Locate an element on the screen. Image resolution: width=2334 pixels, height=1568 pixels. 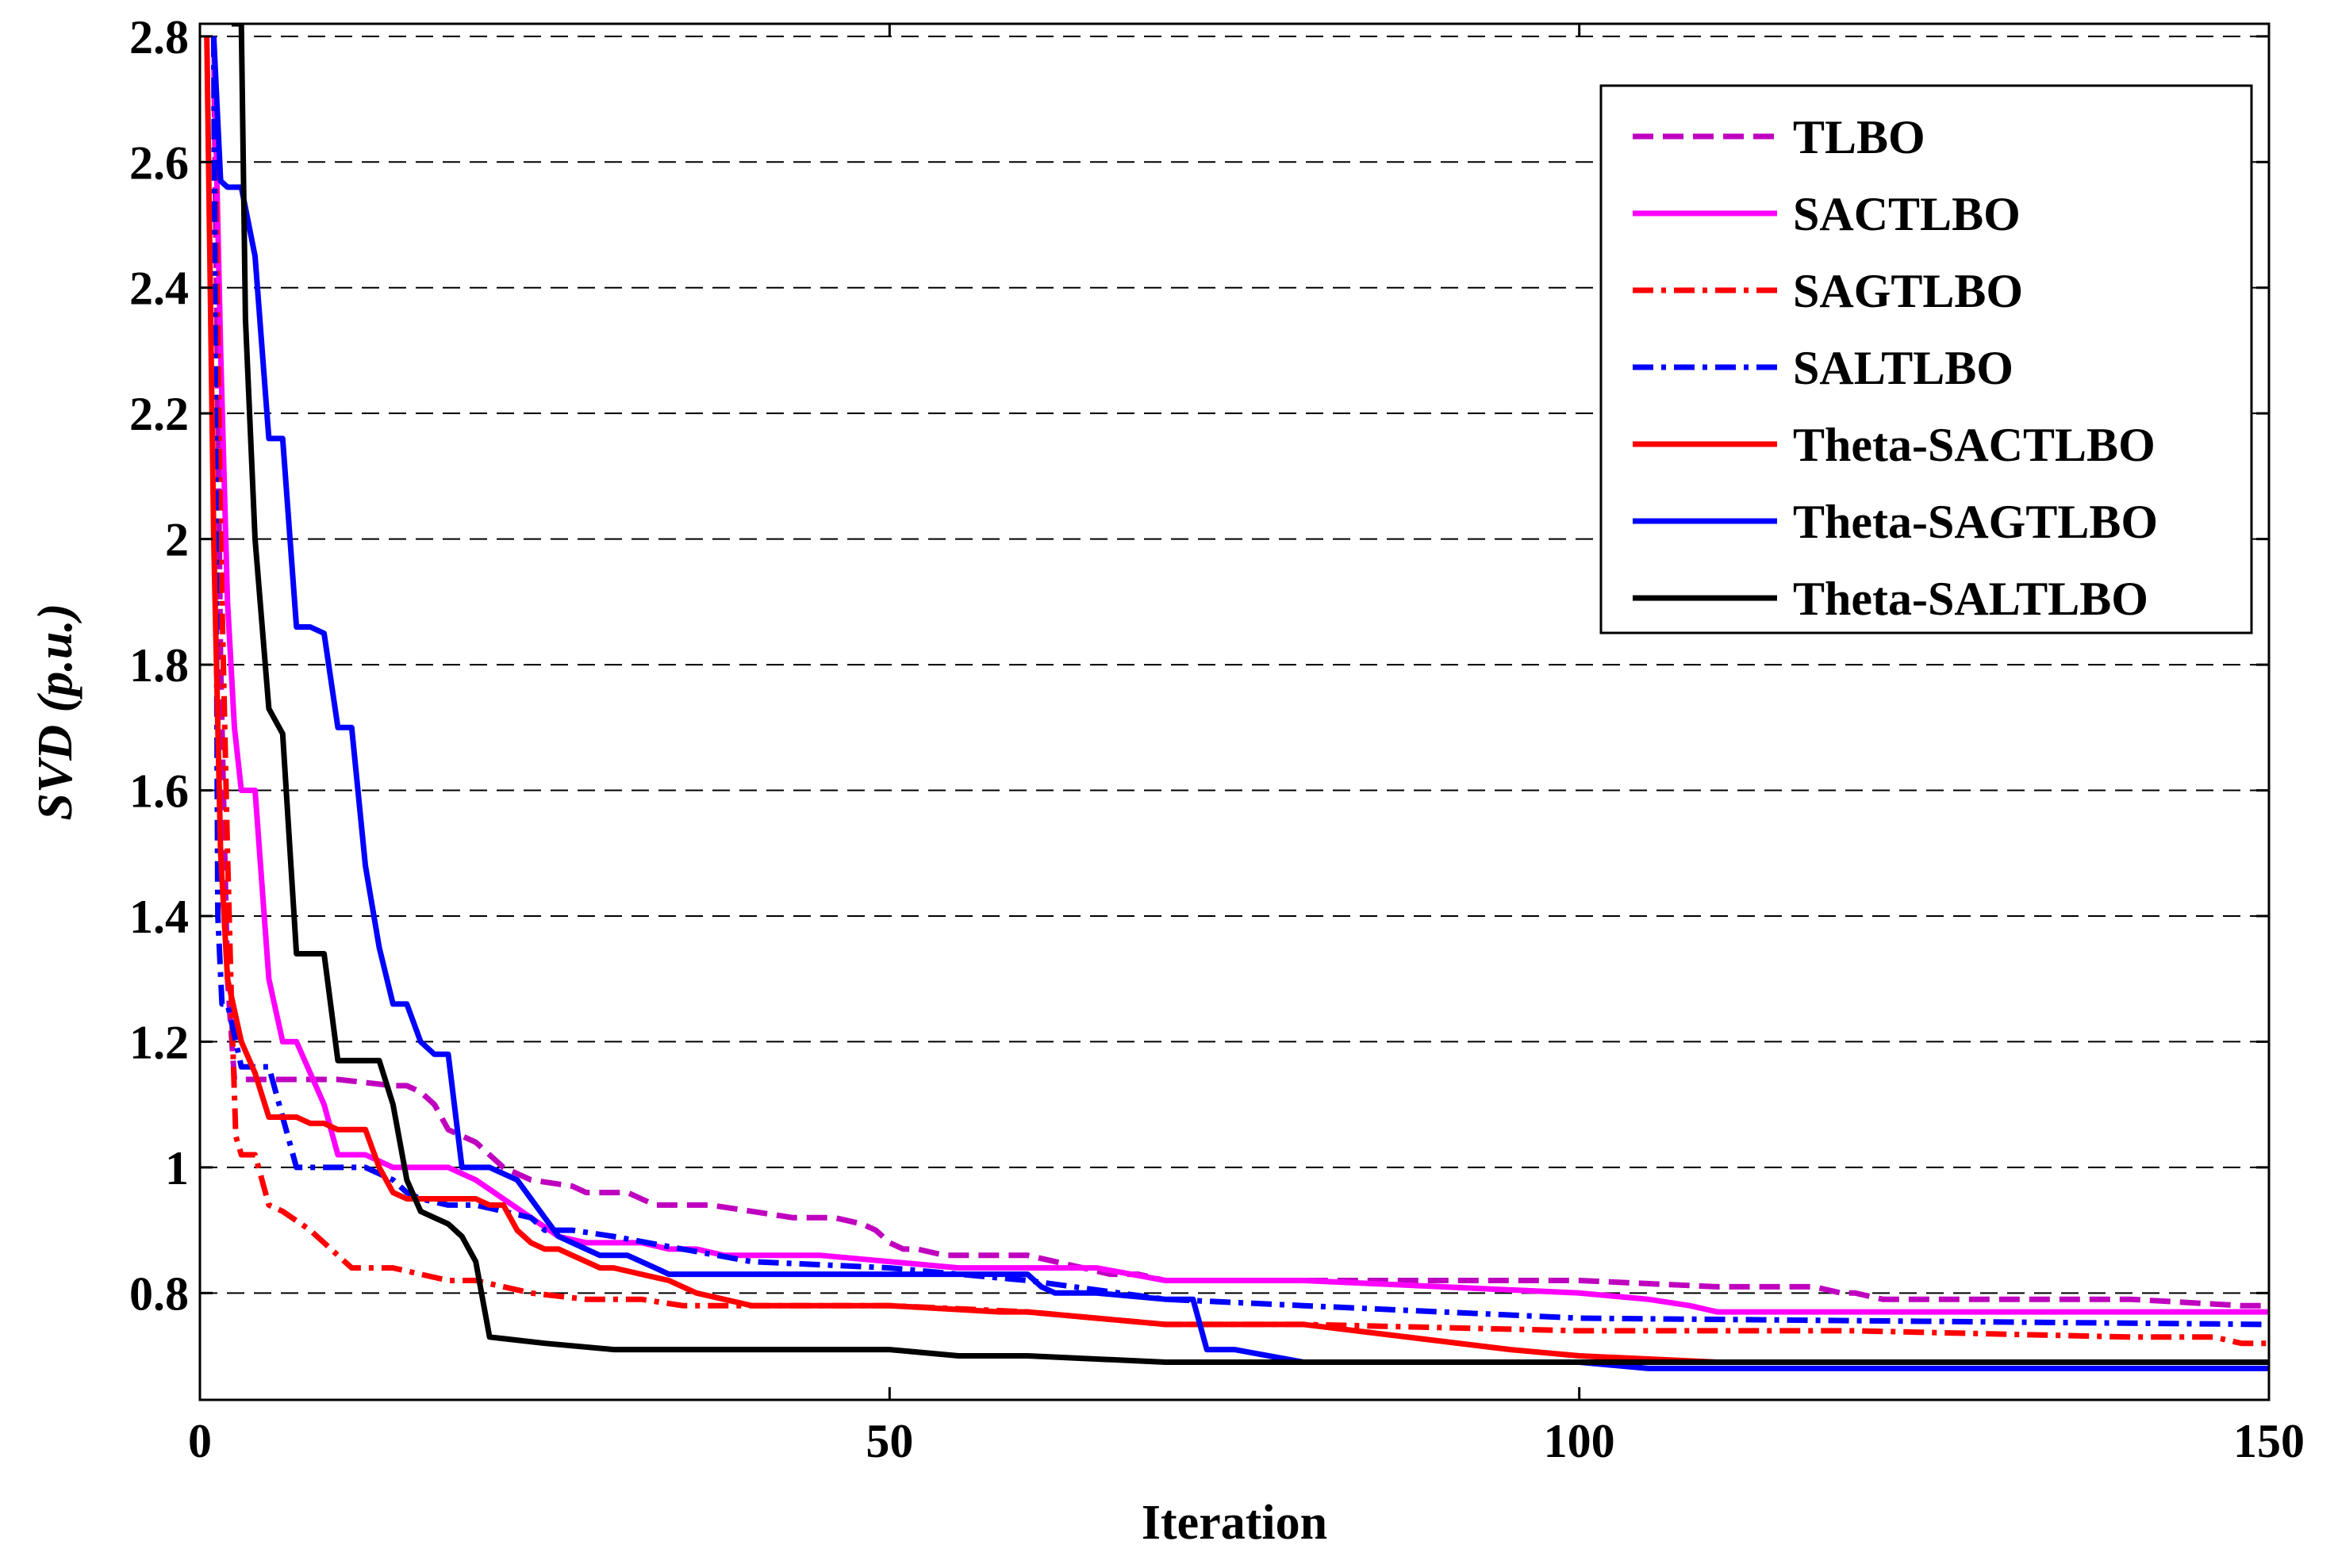
legend-box is located at coordinates (1926, 359).